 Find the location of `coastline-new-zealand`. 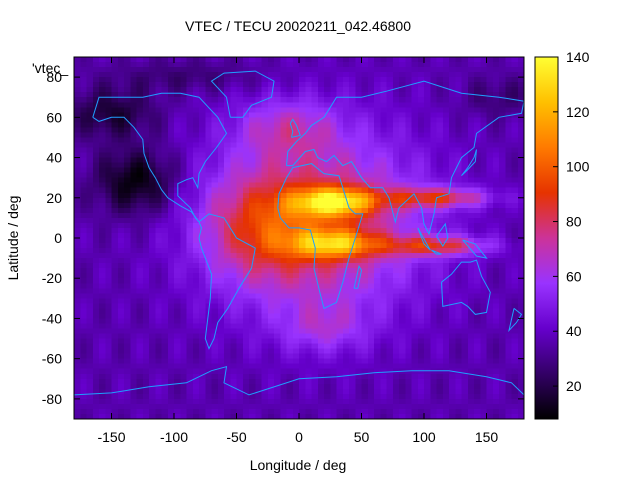

coastline-new-zealand is located at coordinates (515, 320).